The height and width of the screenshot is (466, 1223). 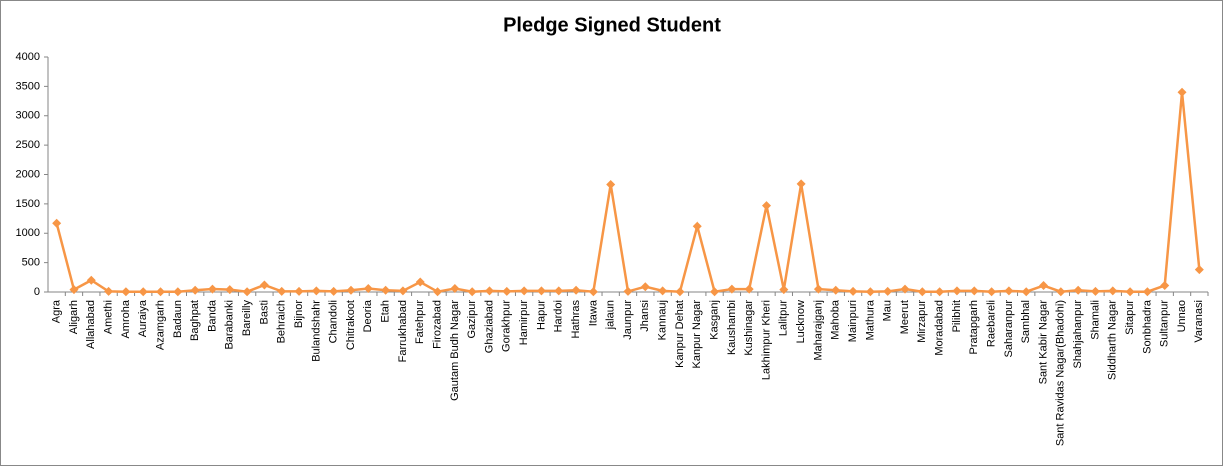 What do you see at coordinates (31, 263) in the screenshot?
I see `y-tick-label: 500` at bounding box center [31, 263].